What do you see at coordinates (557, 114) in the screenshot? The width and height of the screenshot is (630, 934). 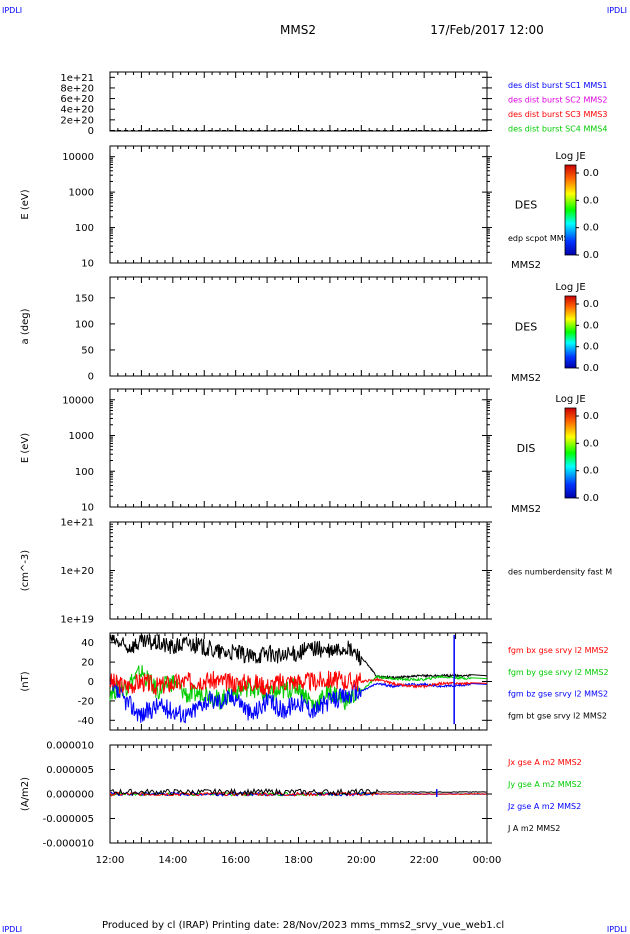 I see `legend-entry: des dist burst SC3 MMS3` at bounding box center [557, 114].